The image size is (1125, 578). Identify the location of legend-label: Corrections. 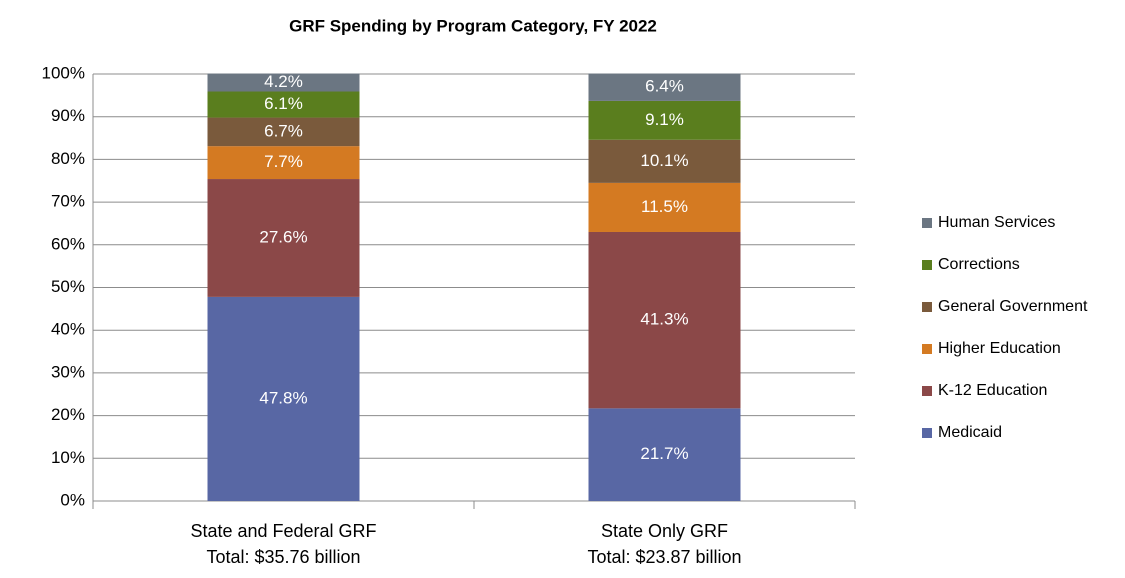
(979, 264).